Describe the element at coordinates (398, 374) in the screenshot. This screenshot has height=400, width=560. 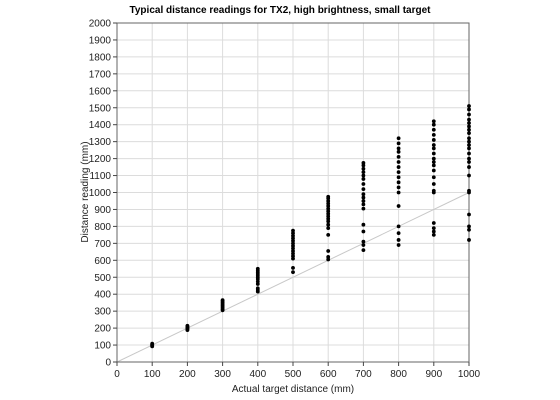
I see `x-tick-label: 800` at that location.